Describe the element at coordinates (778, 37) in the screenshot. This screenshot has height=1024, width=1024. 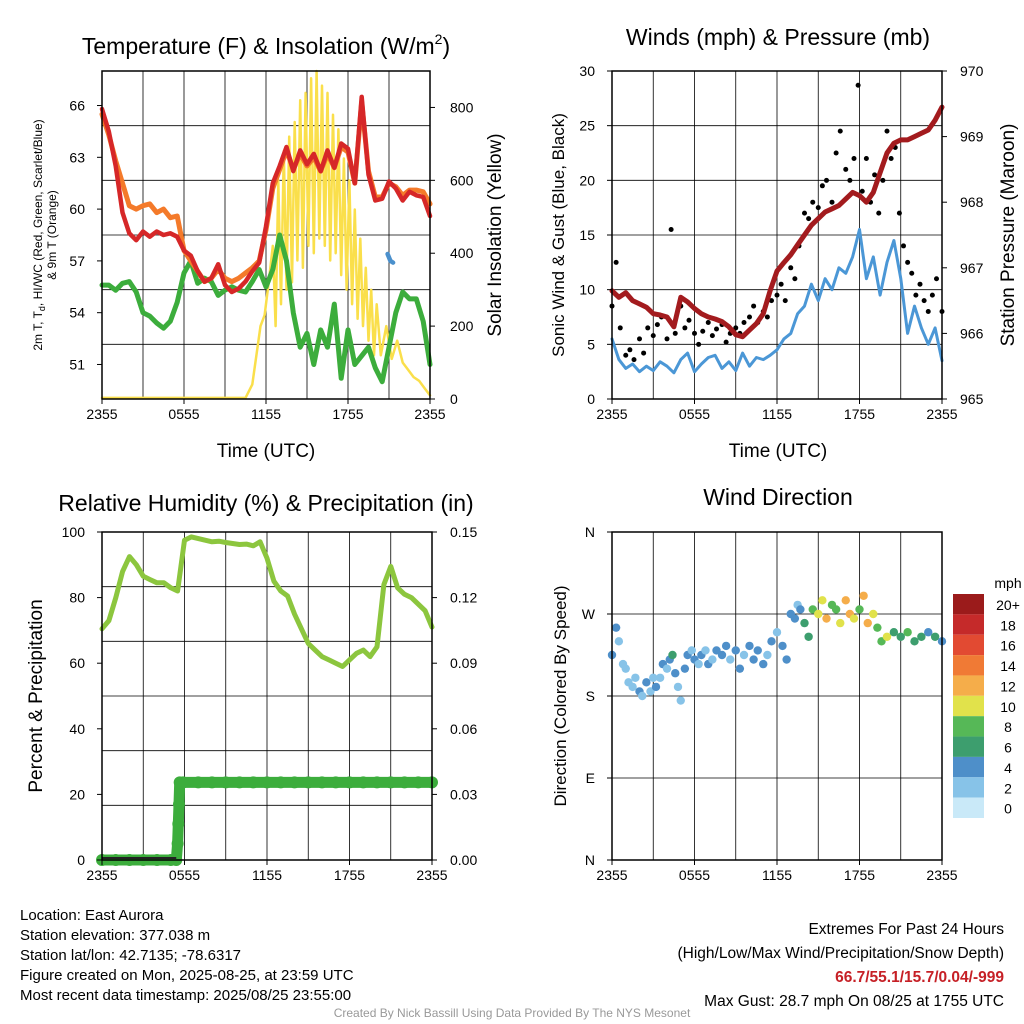
I see `chart-title: Winds (mph) & Pressure (mb)` at that location.